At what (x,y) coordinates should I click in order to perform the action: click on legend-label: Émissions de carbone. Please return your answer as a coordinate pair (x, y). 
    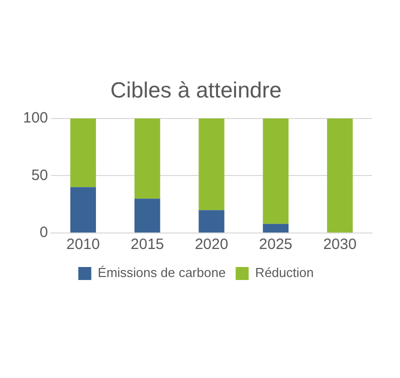
    Looking at the image, I should click on (162, 272).